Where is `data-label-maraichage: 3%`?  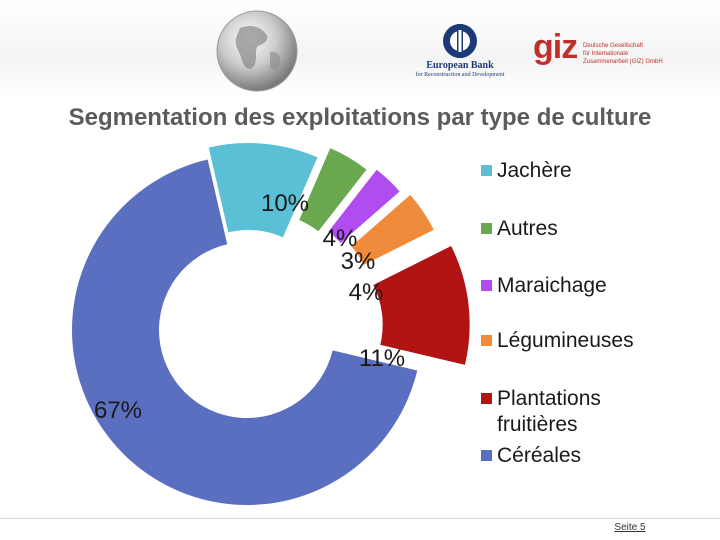
data-label-maraichage: 3% is located at coordinates (358, 261).